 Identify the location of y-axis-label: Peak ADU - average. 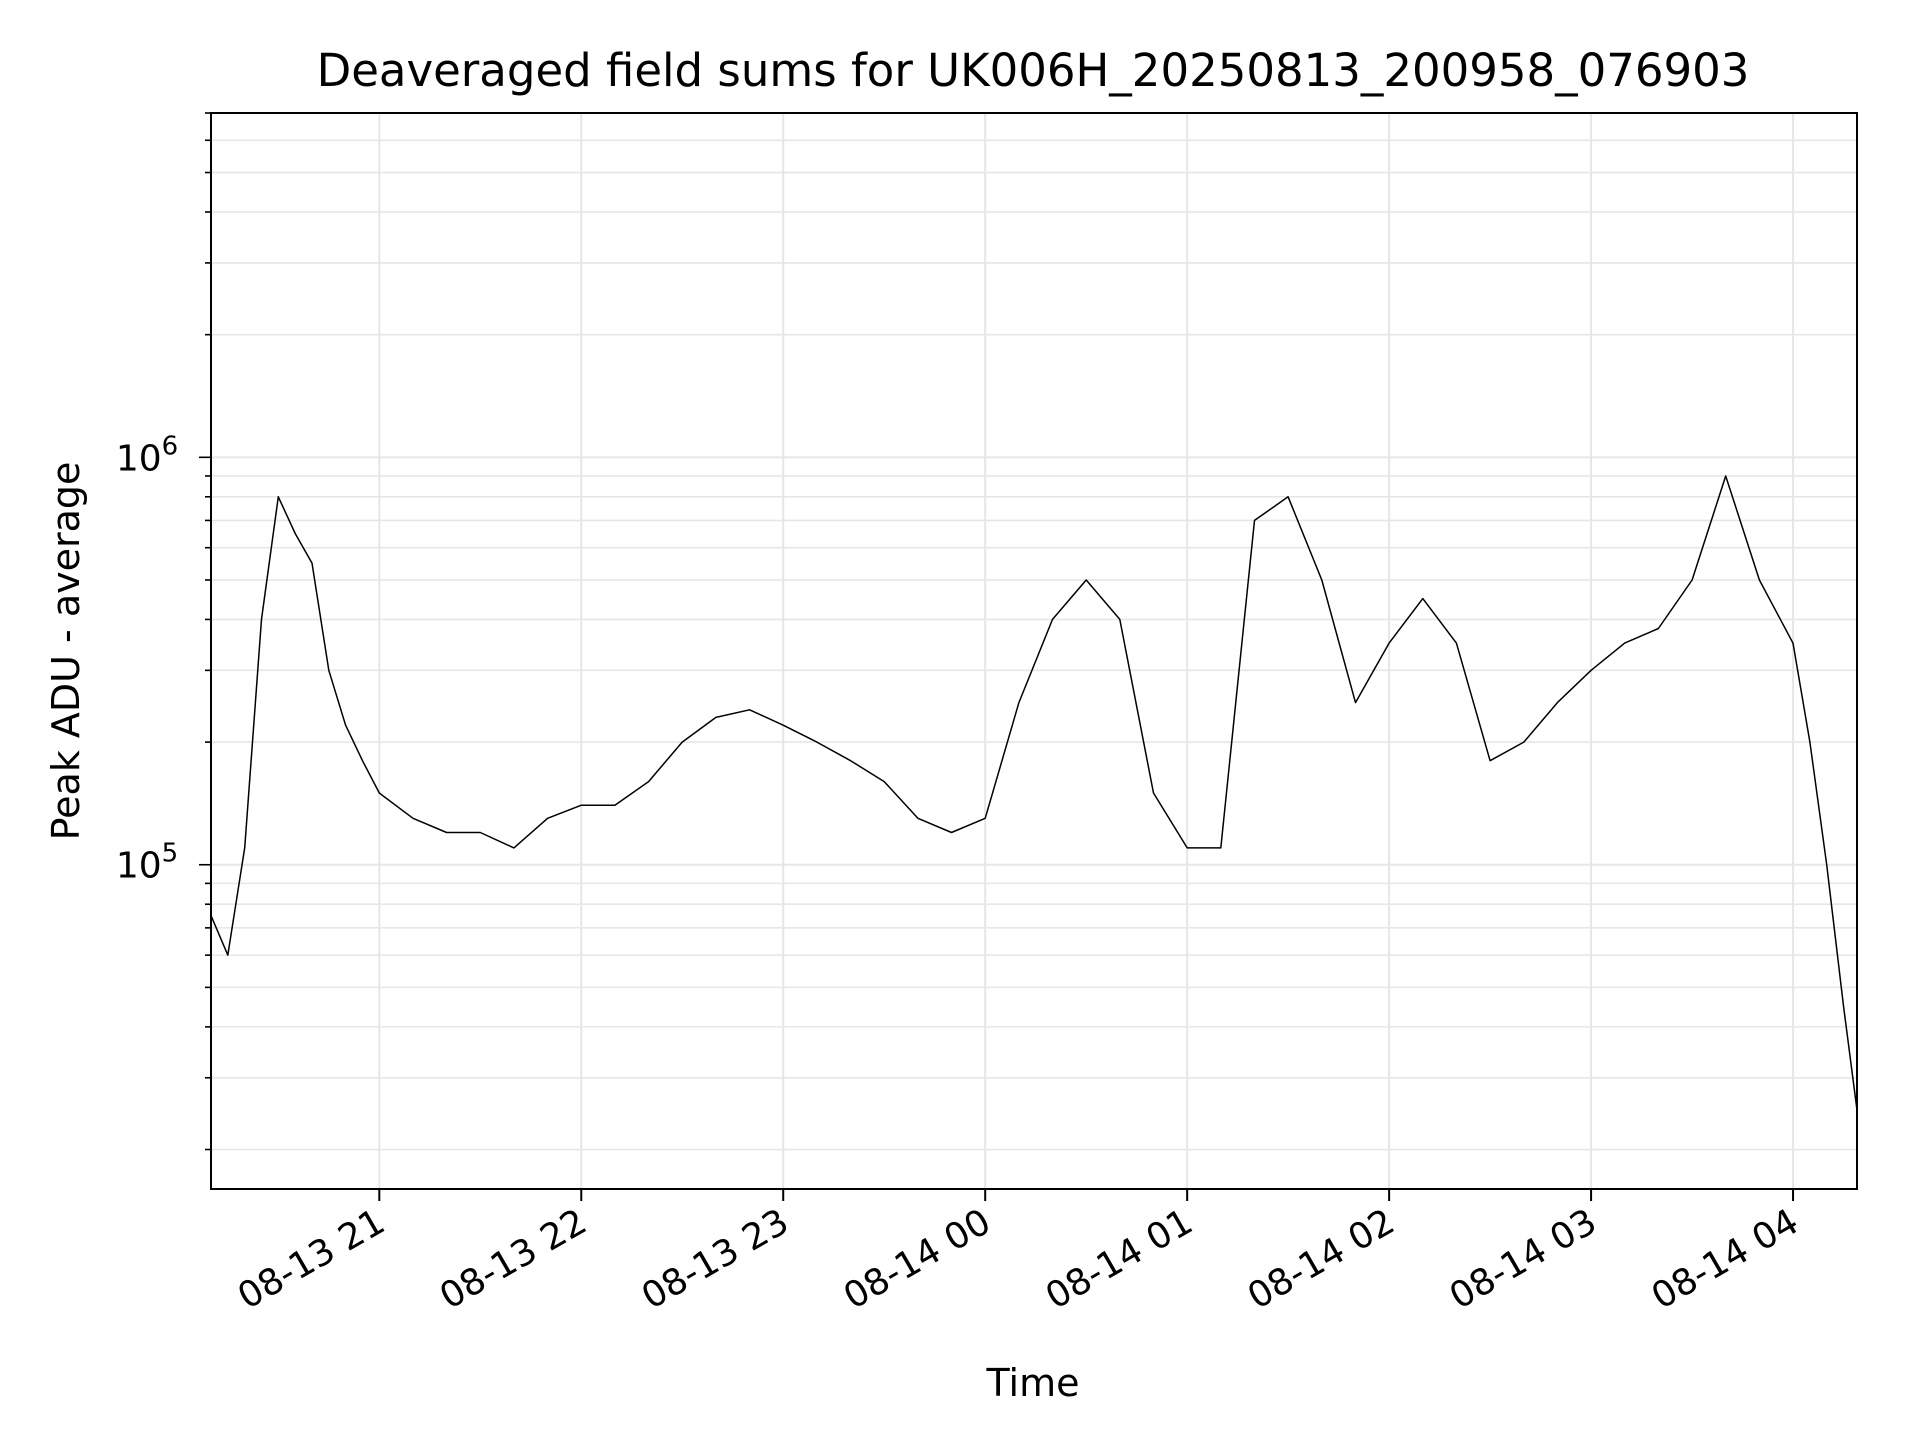
(66, 651).